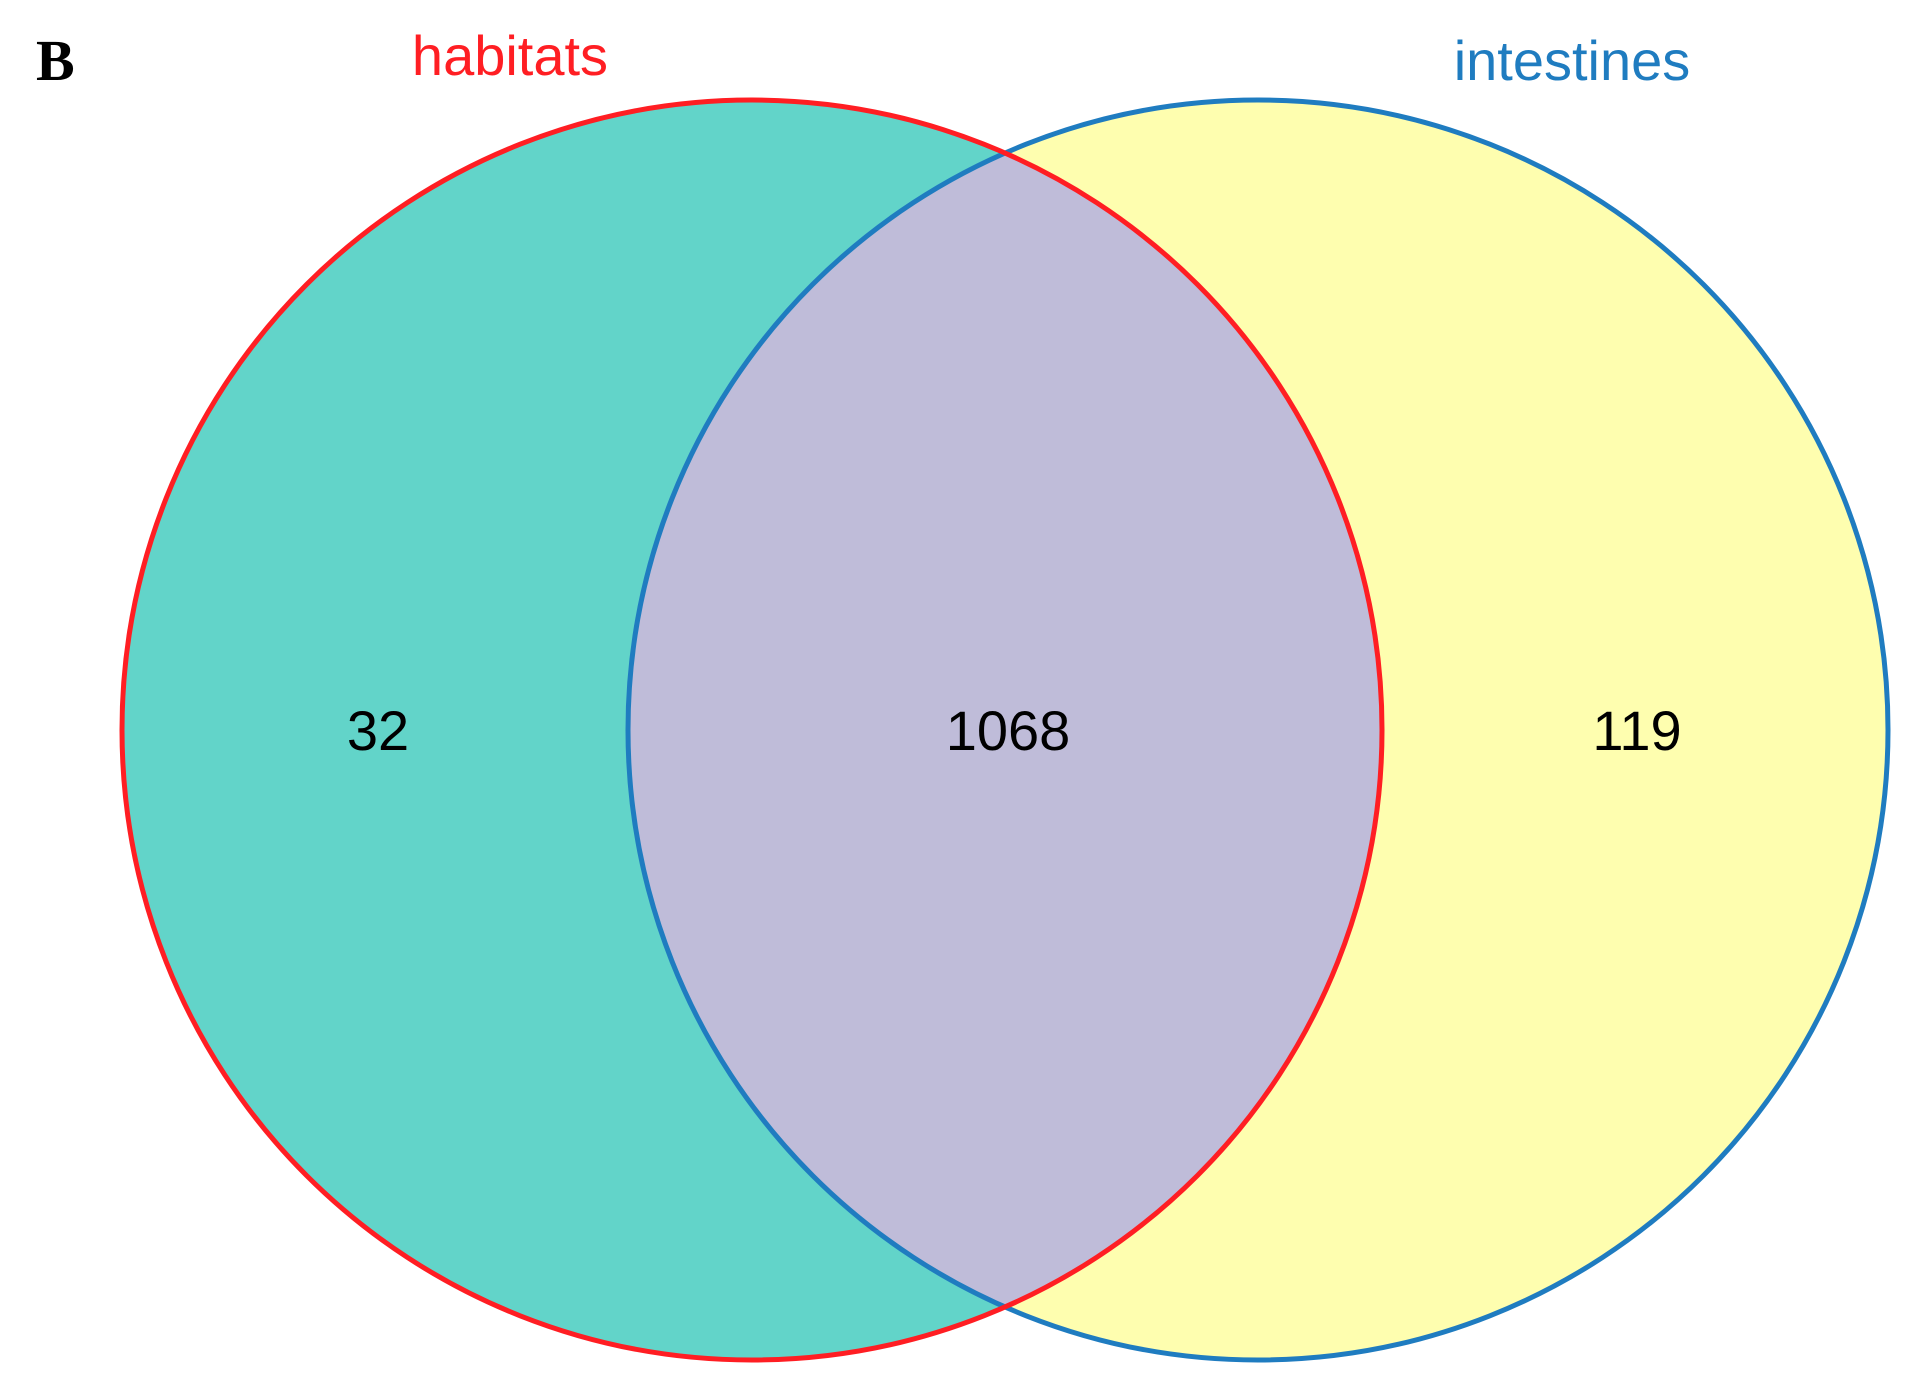  I want to click on habitats-only-count: 32, so click(378, 730).